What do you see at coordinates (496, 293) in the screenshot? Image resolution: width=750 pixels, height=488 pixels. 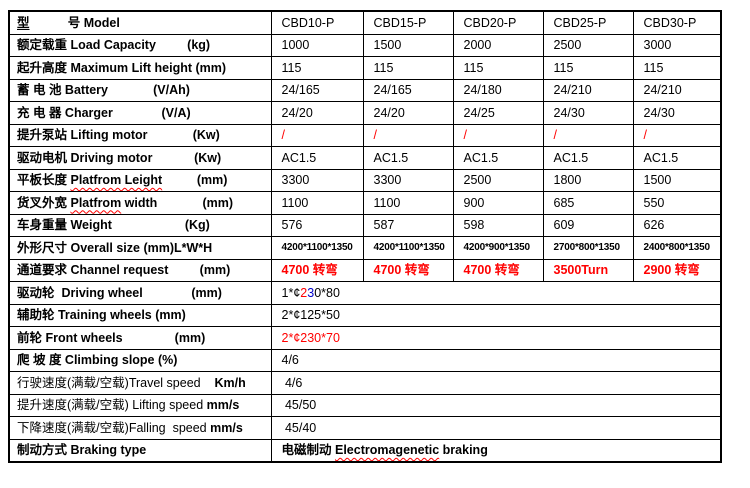 I see `cell-driving-wheel-merged: 1*¢230*80` at bounding box center [496, 293].